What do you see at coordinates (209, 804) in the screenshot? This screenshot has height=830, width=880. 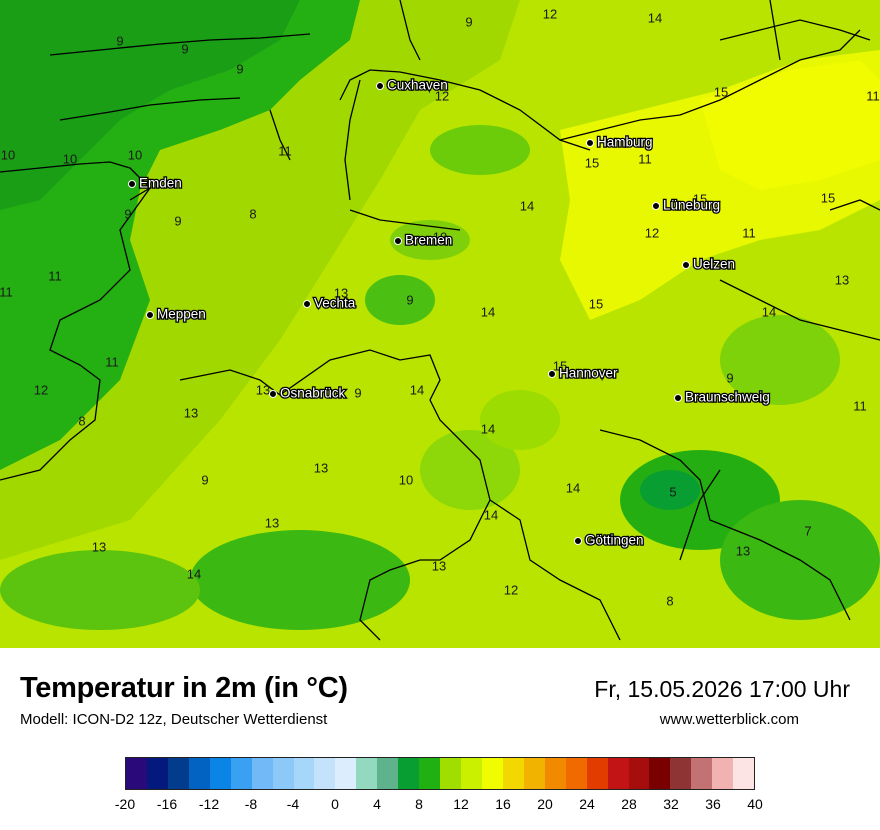 I see `legend-tick-label: -12` at bounding box center [209, 804].